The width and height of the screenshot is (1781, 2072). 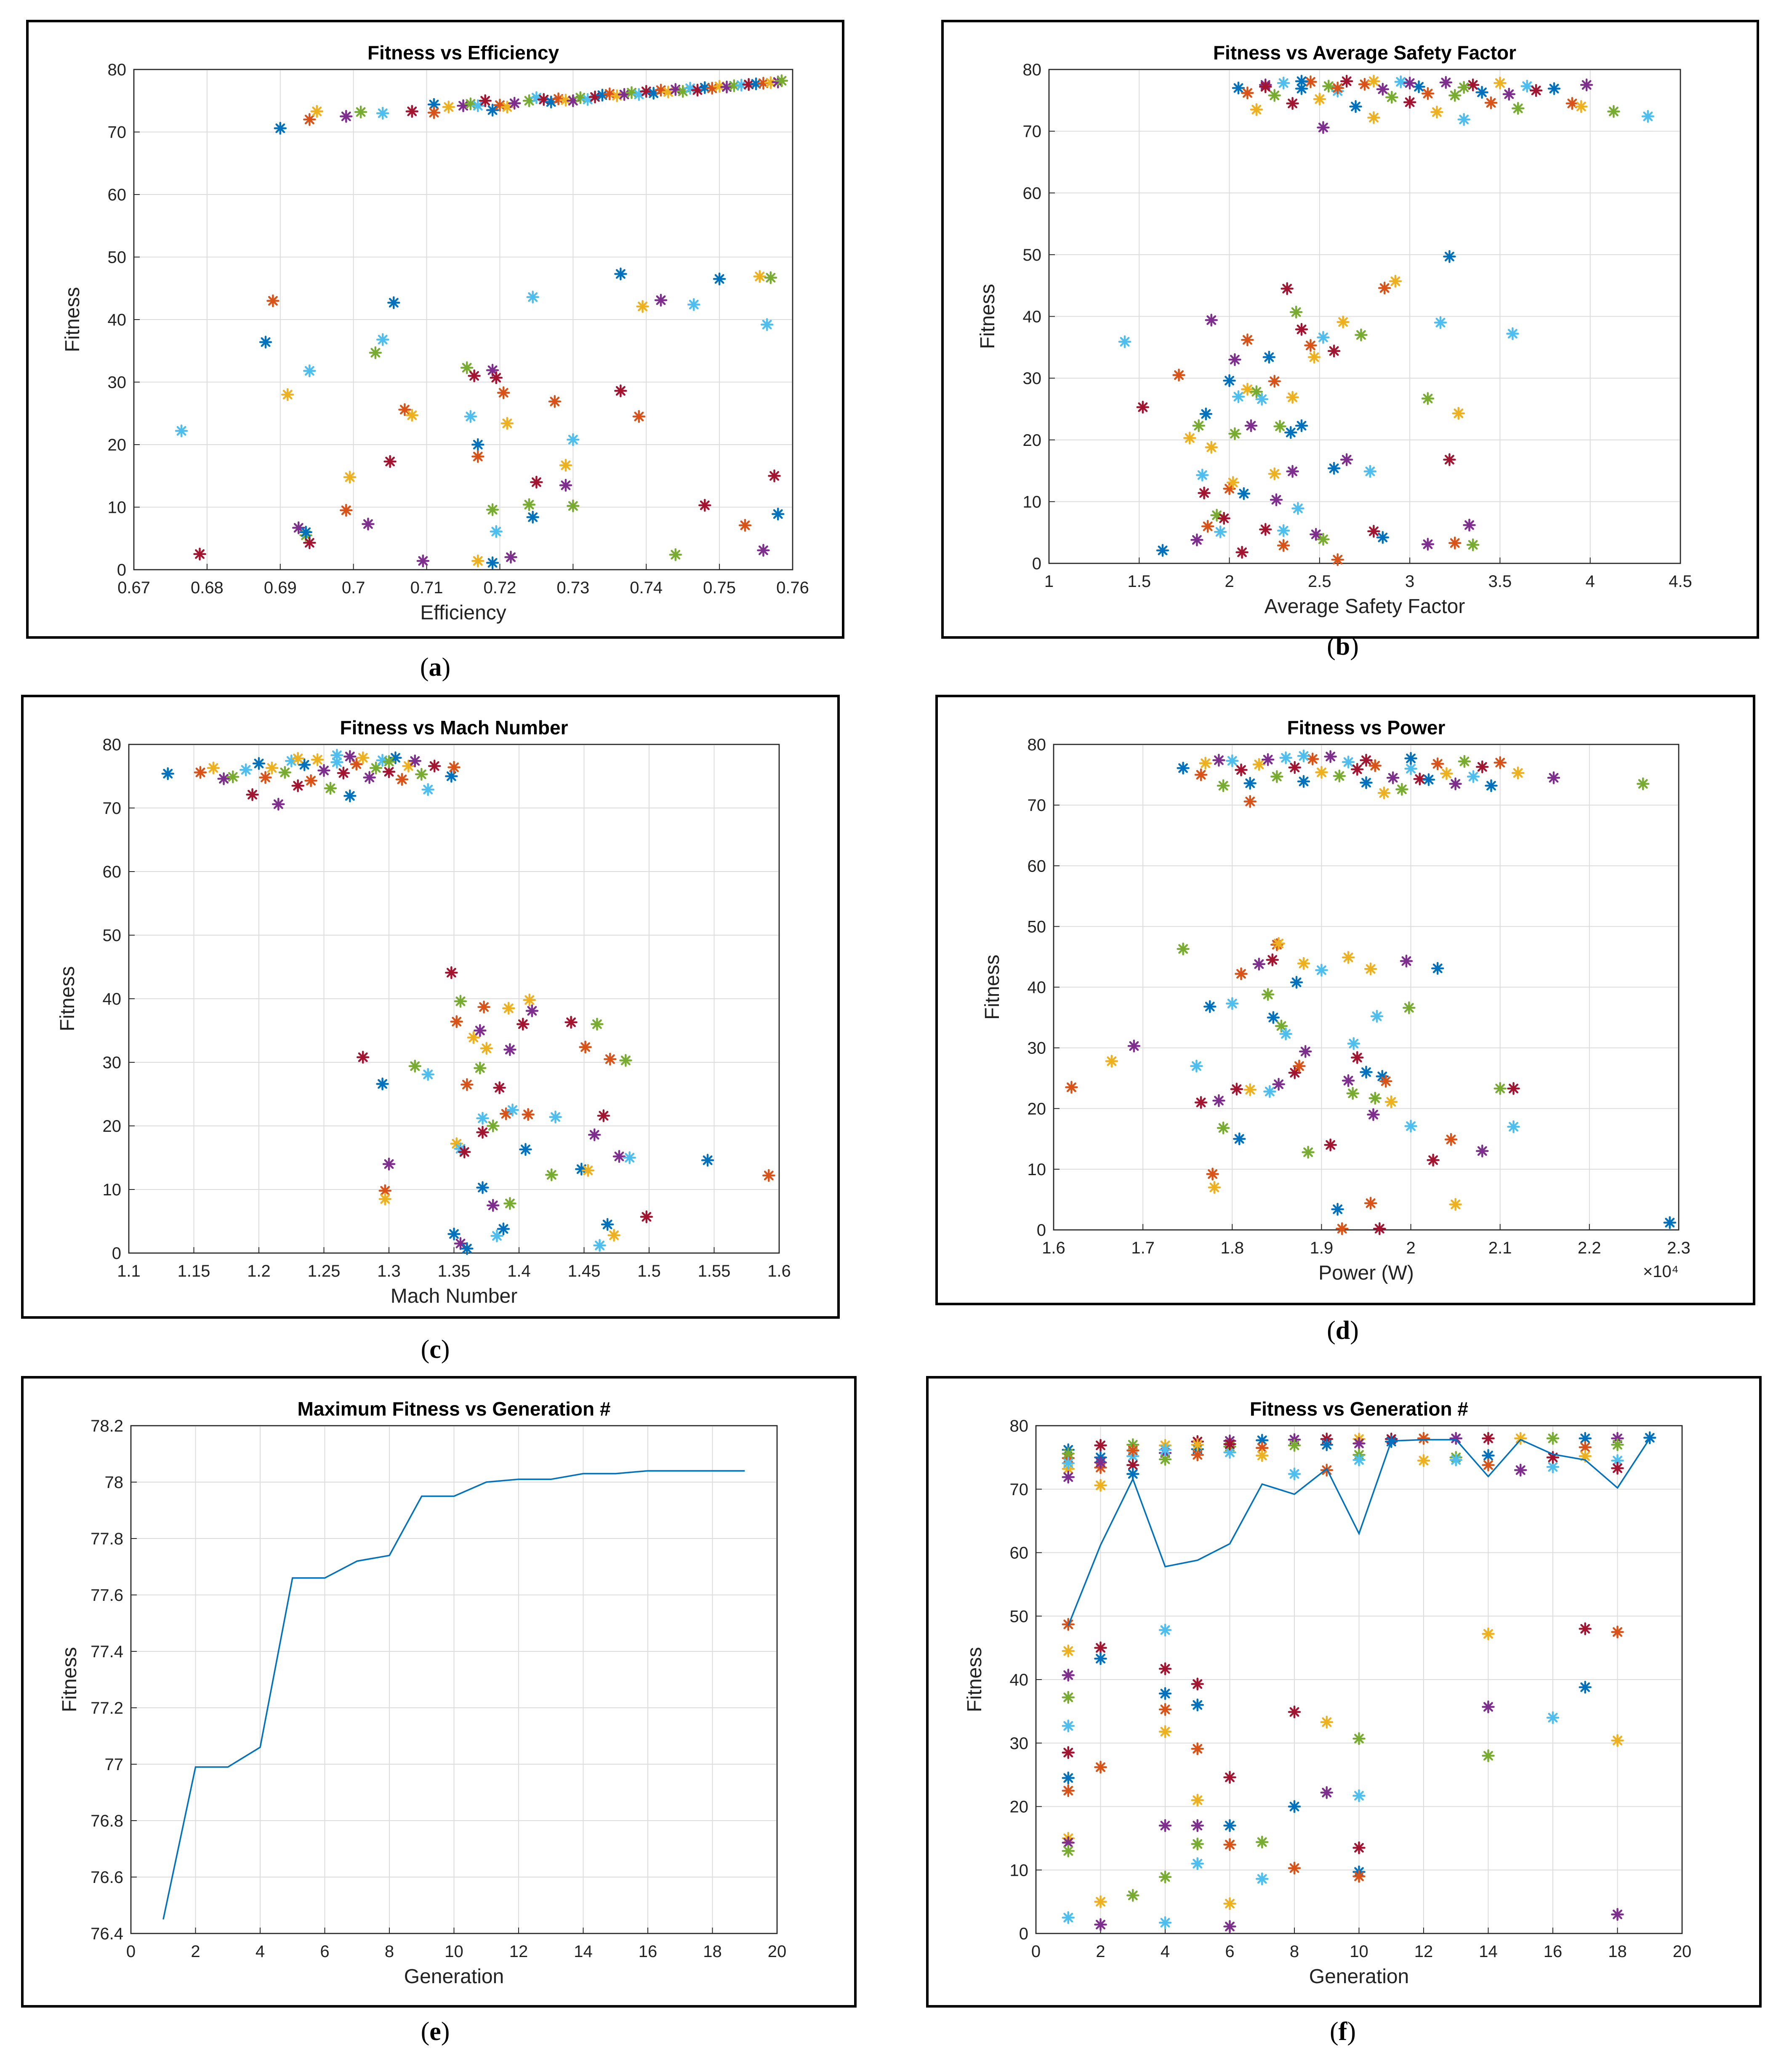 What do you see at coordinates (133, 588) in the screenshot?
I see `x-tick-label: 0.67` at bounding box center [133, 588].